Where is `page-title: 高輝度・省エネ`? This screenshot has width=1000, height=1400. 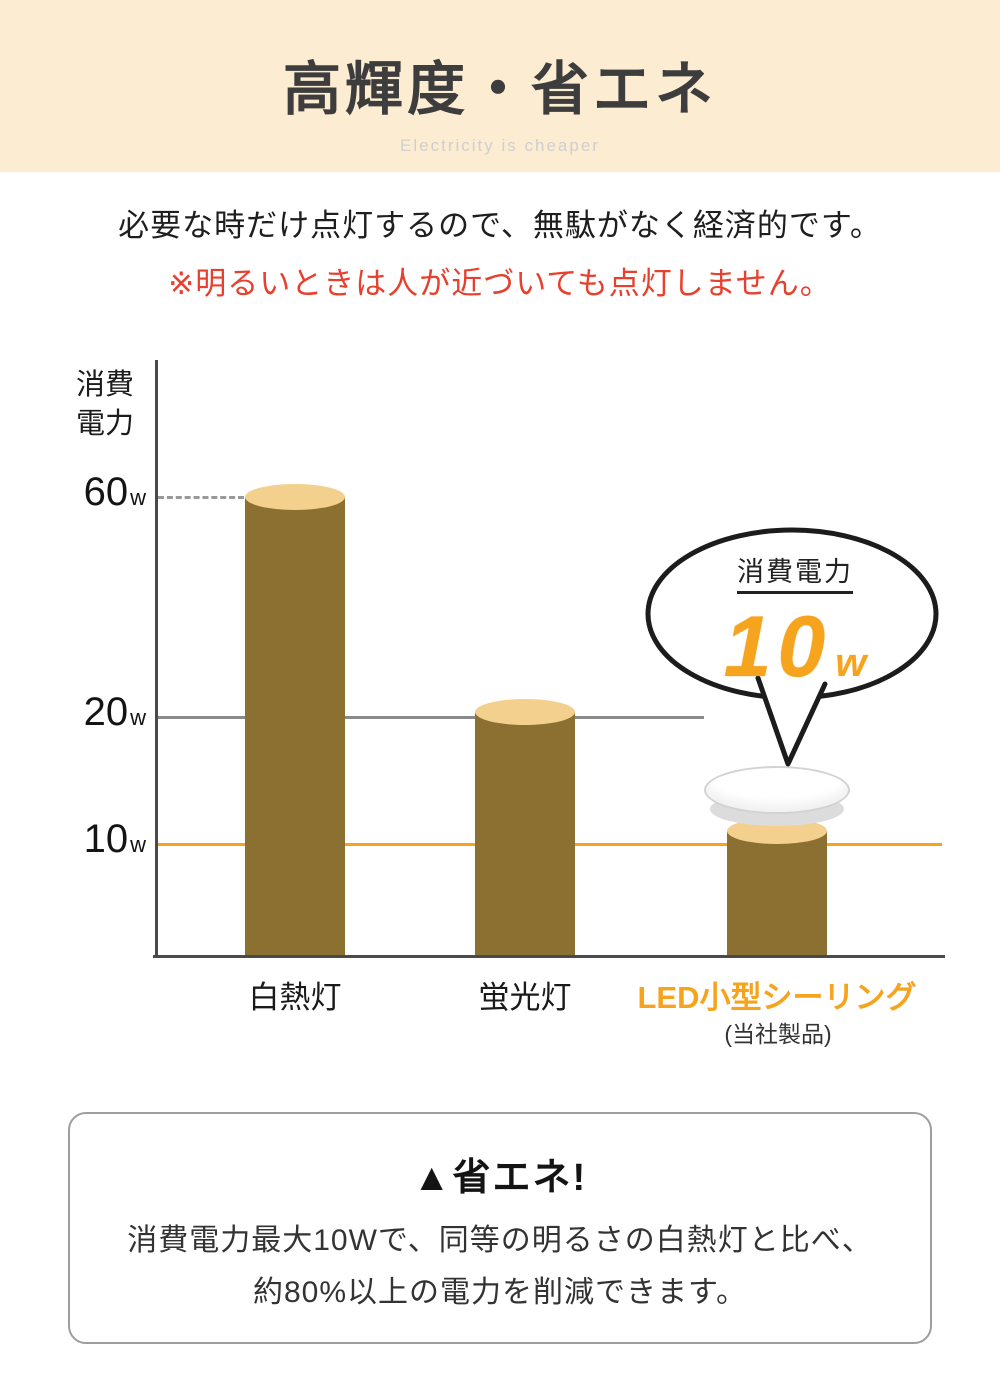 page-title: 高輝度・省エネ is located at coordinates (499, 89).